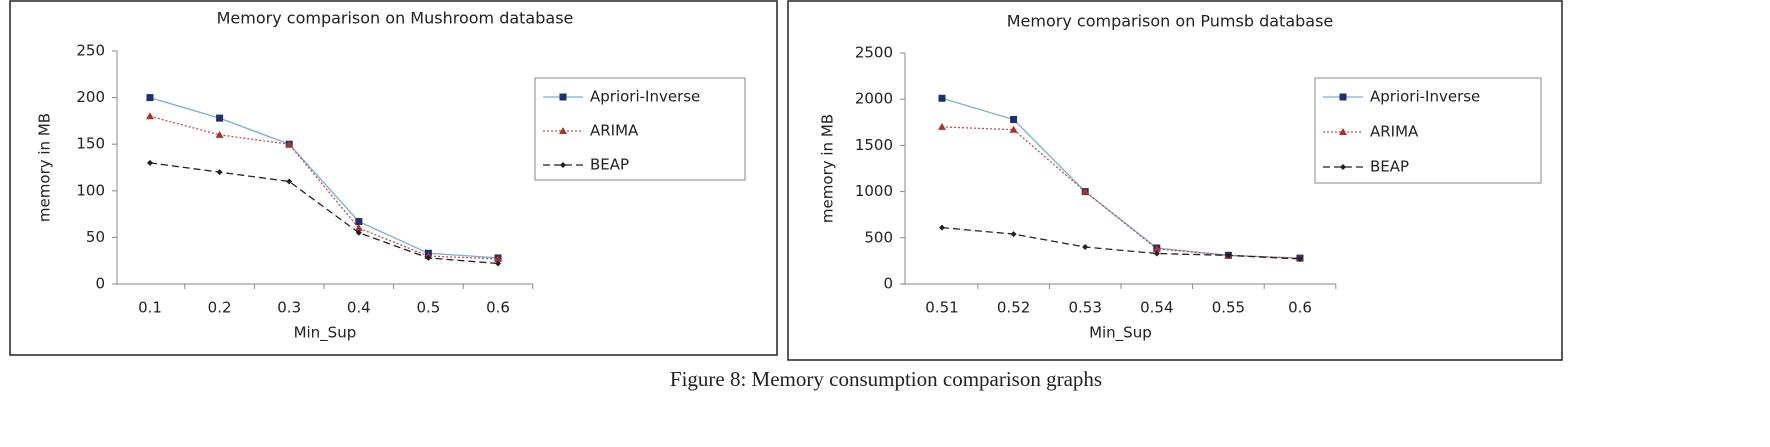  What do you see at coordinates (428, 308) in the screenshot?
I see `x-tick-label: 0.5` at bounding box center [428, 308].